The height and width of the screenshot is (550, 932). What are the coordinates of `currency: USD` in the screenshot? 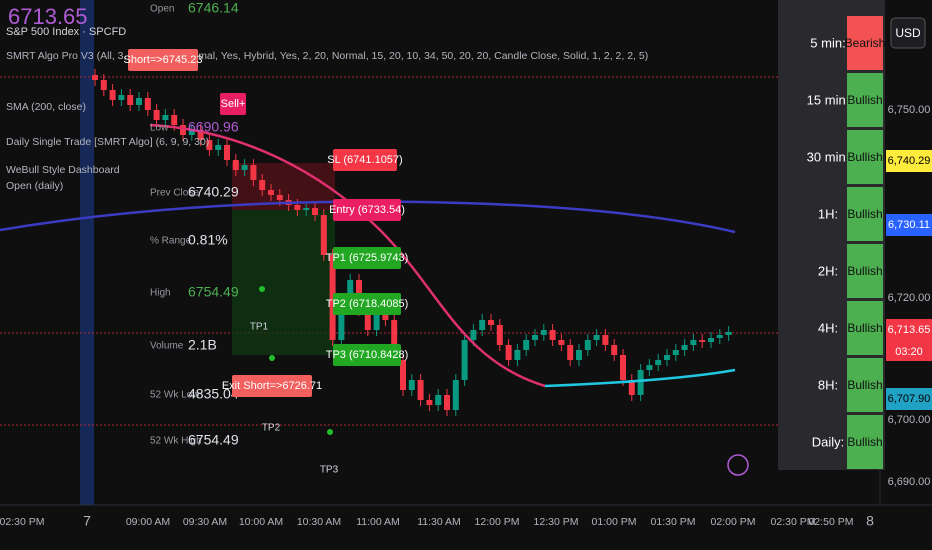 It's located at (908, 33).